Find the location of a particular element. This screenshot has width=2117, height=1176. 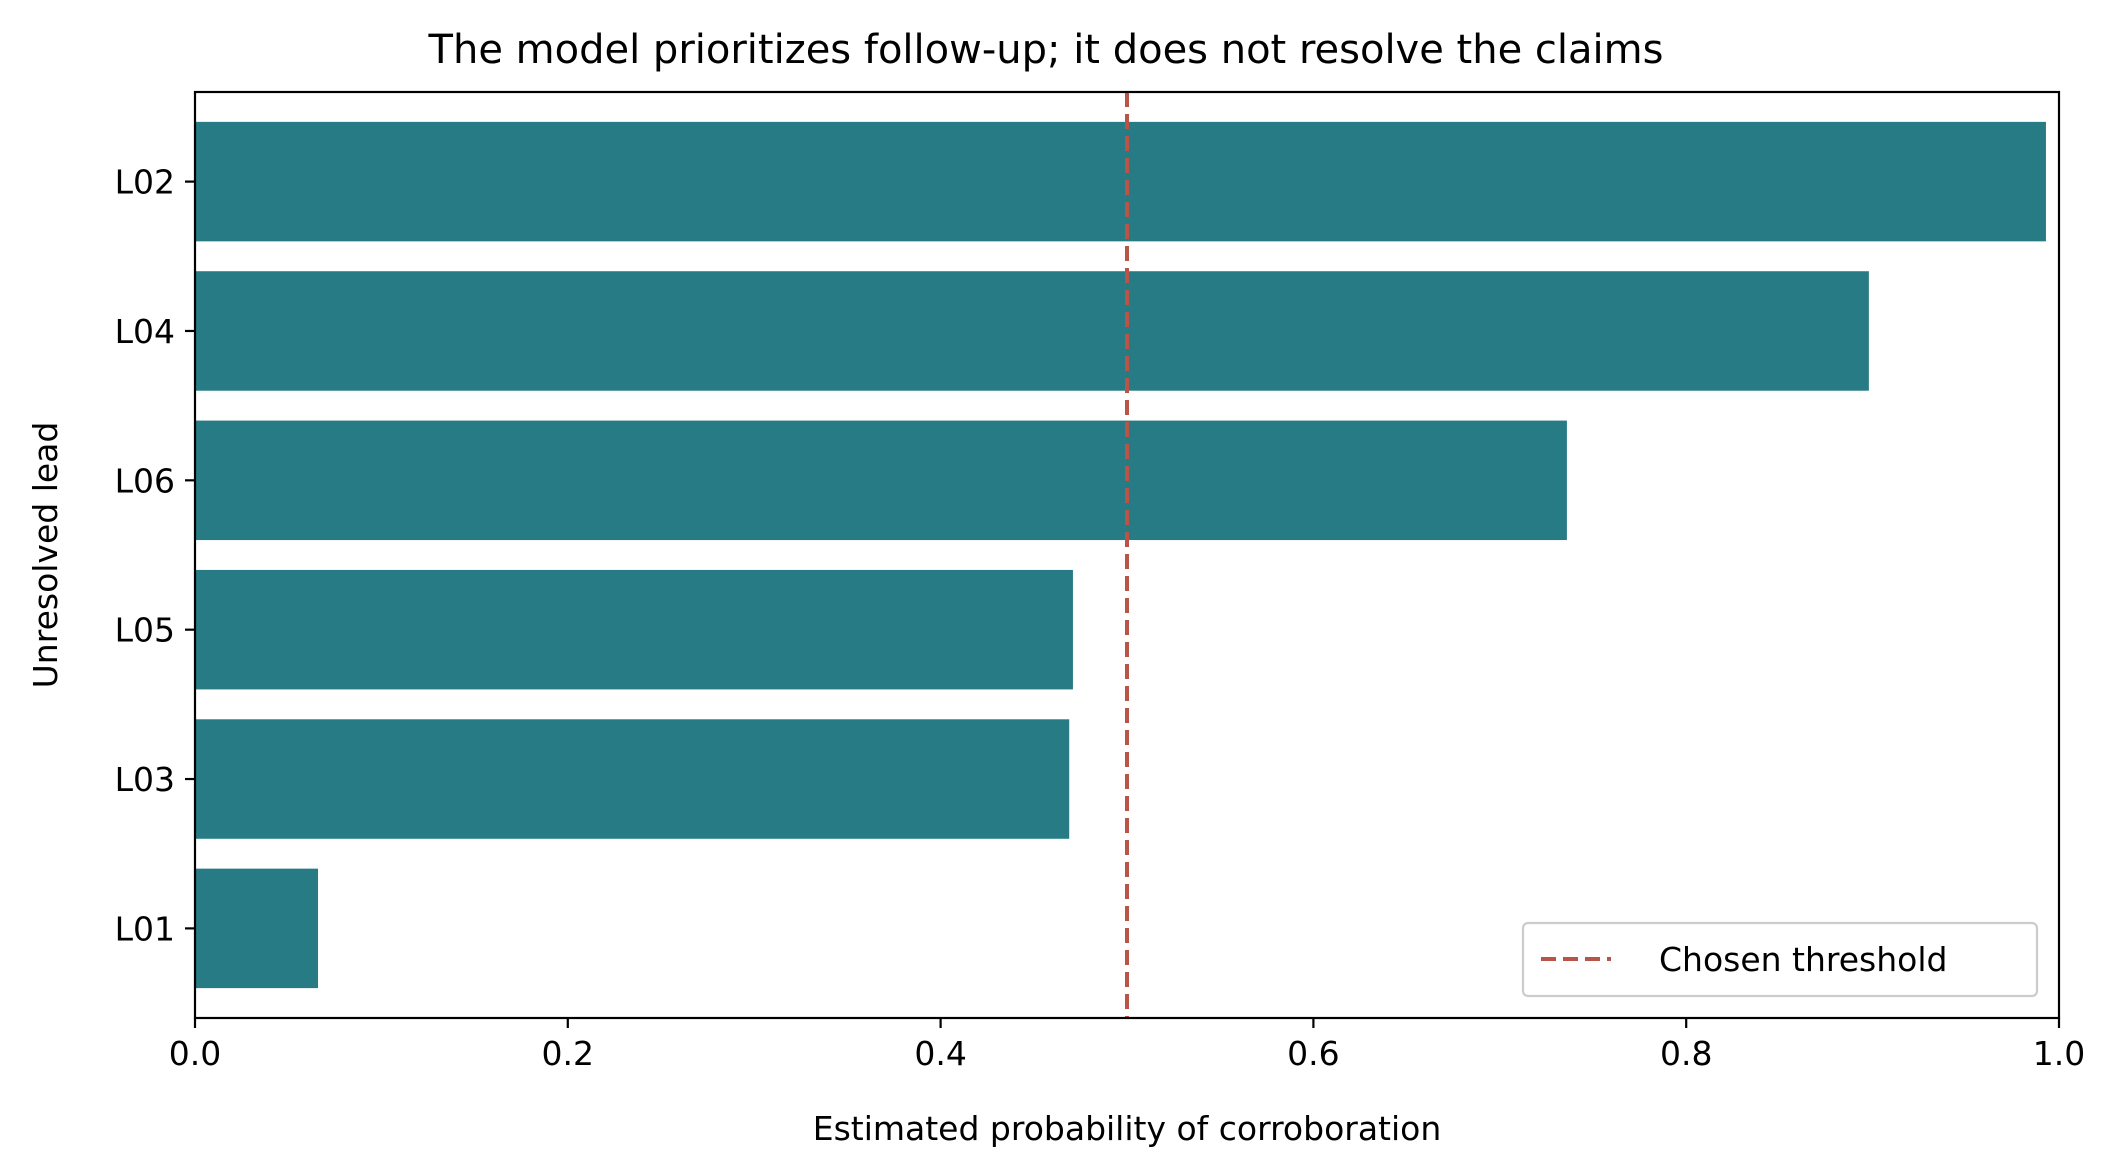

y-tick-label: L01 is located at coordinates (145, 928).